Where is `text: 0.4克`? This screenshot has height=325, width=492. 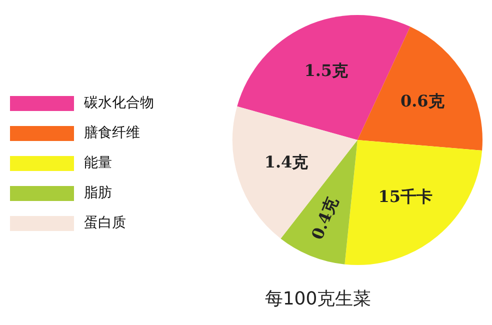
text: 0.4克 is located at coordinates (325, 218).